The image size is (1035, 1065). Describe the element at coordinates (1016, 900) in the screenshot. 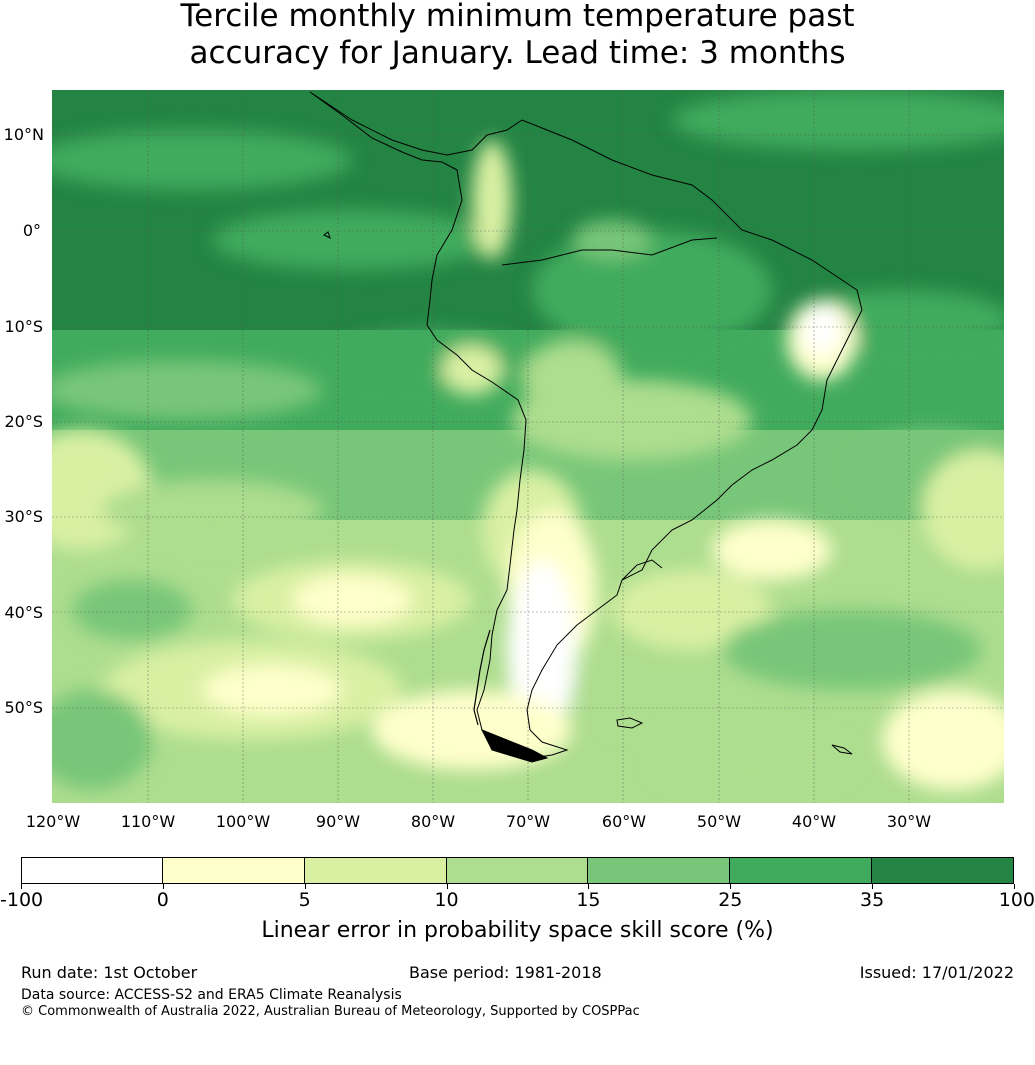

I see `colorbar-tick-label: 100` at that location.